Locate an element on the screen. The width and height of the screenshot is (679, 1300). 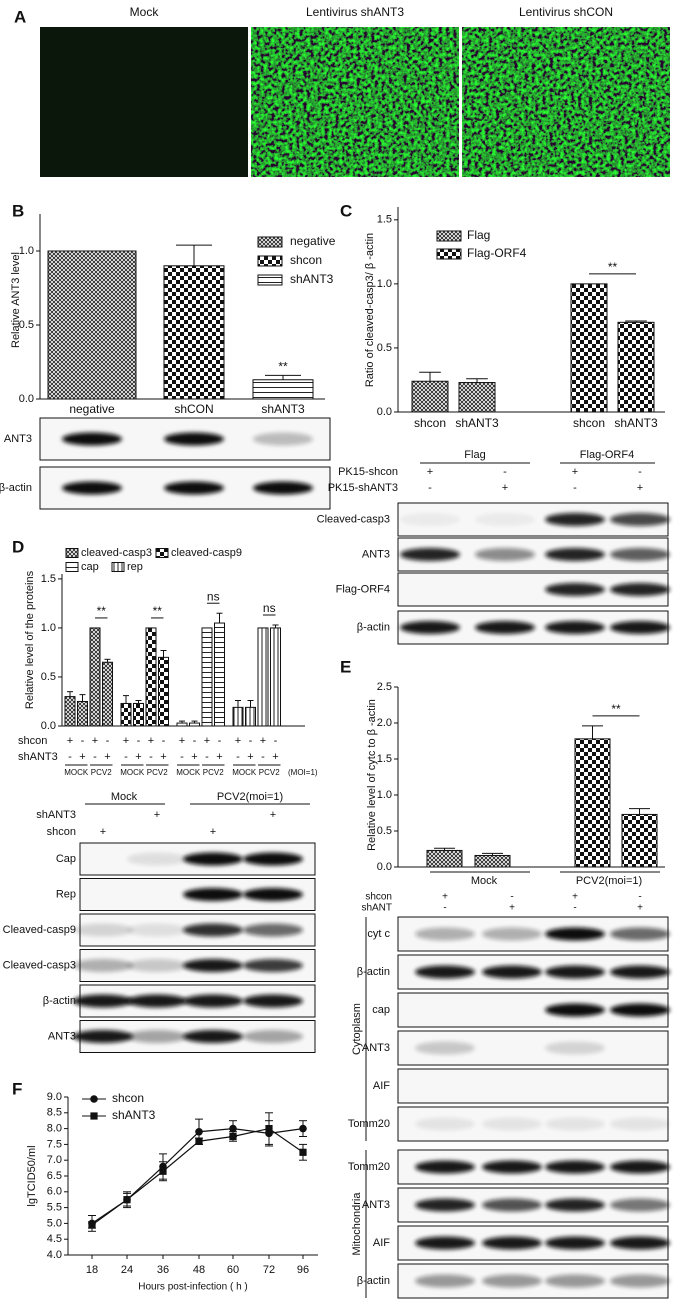
x-tick-label: 24 is located at coordinates (127, 1270).